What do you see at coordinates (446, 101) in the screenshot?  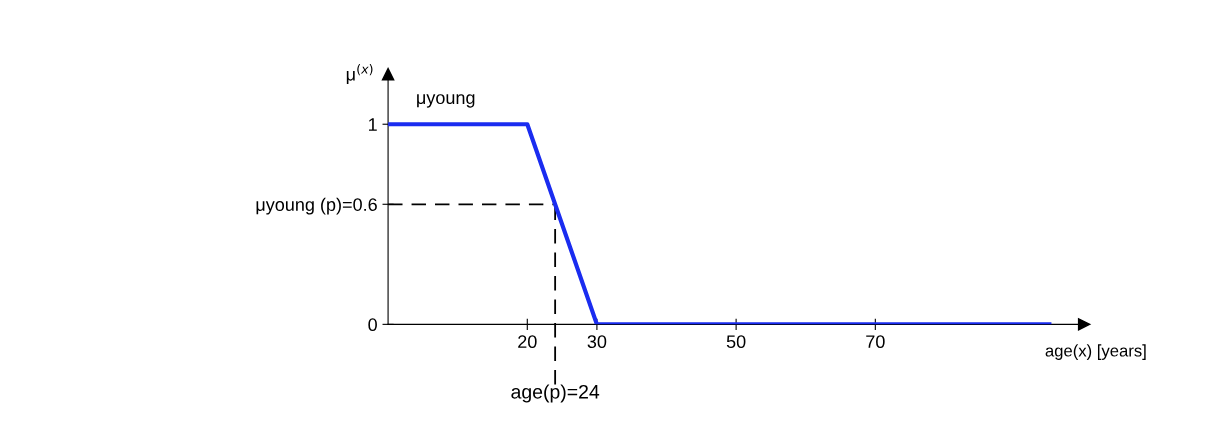 I see `annotation: μyoung` at bounding box center [446, 101].